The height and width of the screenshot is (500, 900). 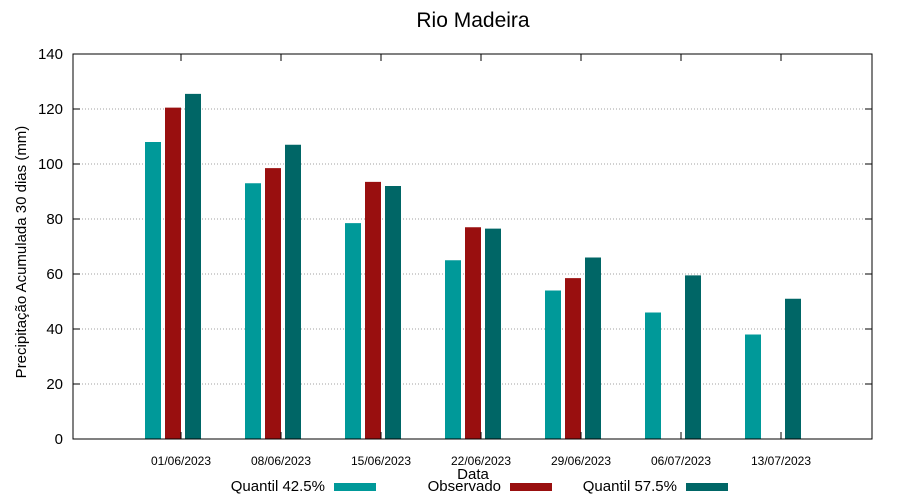 I want to click on y-tick-label: 20, so click(x=54, y=384).